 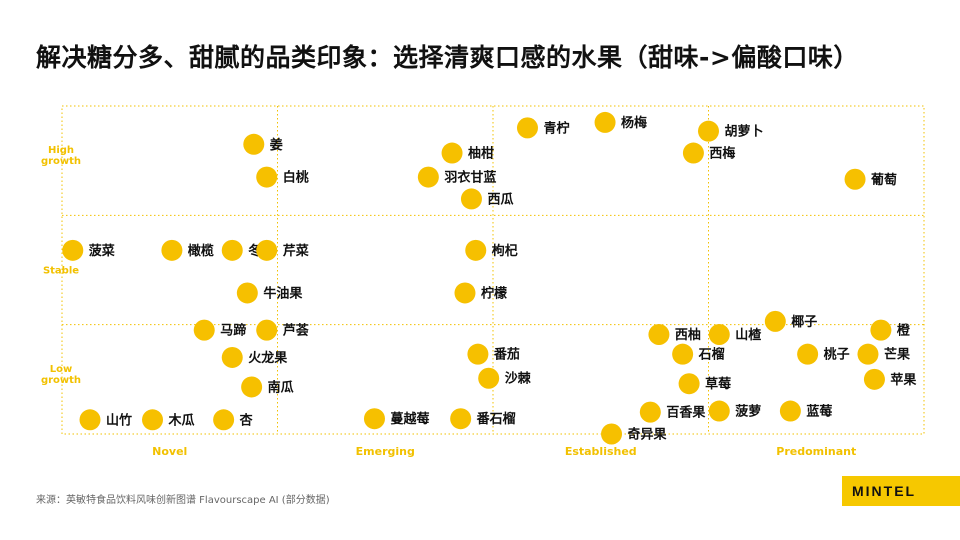 I want to click on data-point-label: 马蹄, so click(x=233, y=331).